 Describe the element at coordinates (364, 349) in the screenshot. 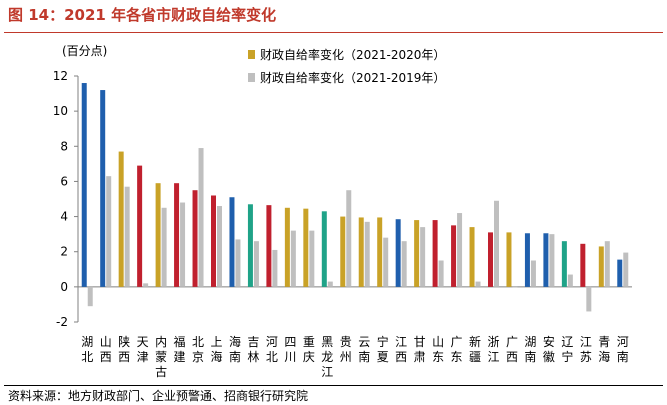

I see `x-tick-label: 云南` at that location.